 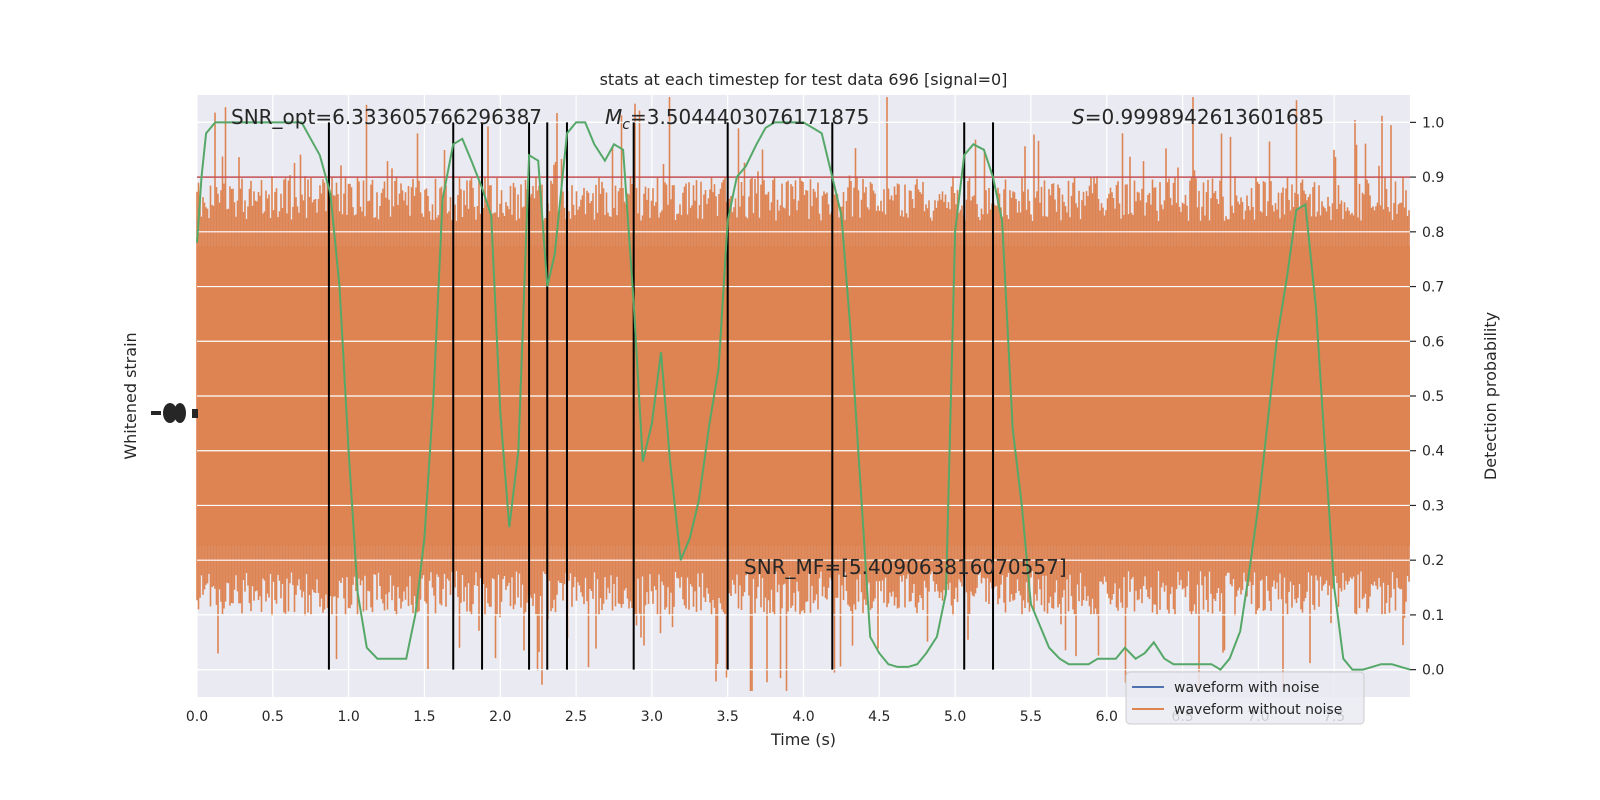 I want to click on legend-box, so click(x=1245, y=698).